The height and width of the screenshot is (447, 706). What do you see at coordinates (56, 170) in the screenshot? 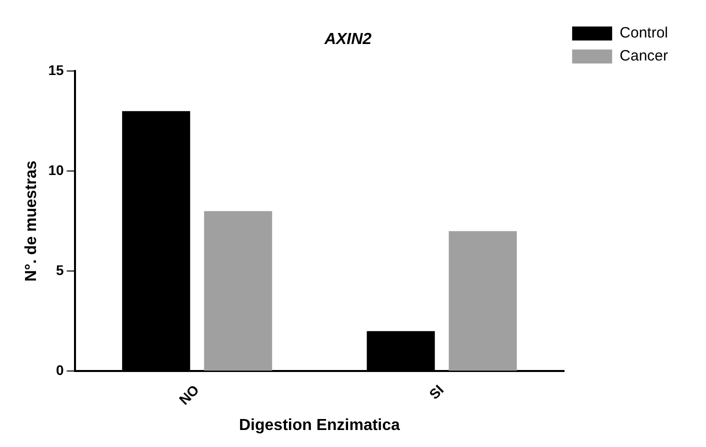
I see `y-tick-label: 10` at bounding box center [56, 170].